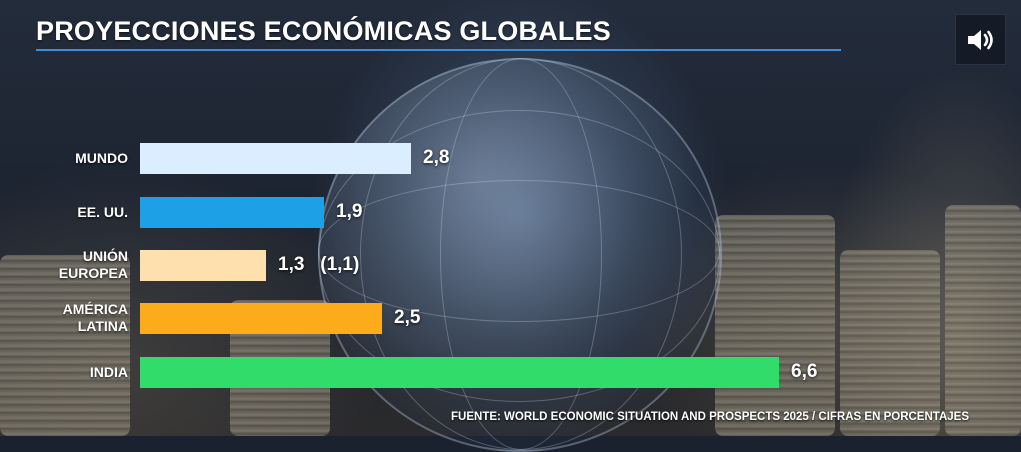 Image resolution: width=1021 pixels, height=452 pixels. Describe the element at coordinates (438, 50) in the screenshot. I see `title-underline` at that location.